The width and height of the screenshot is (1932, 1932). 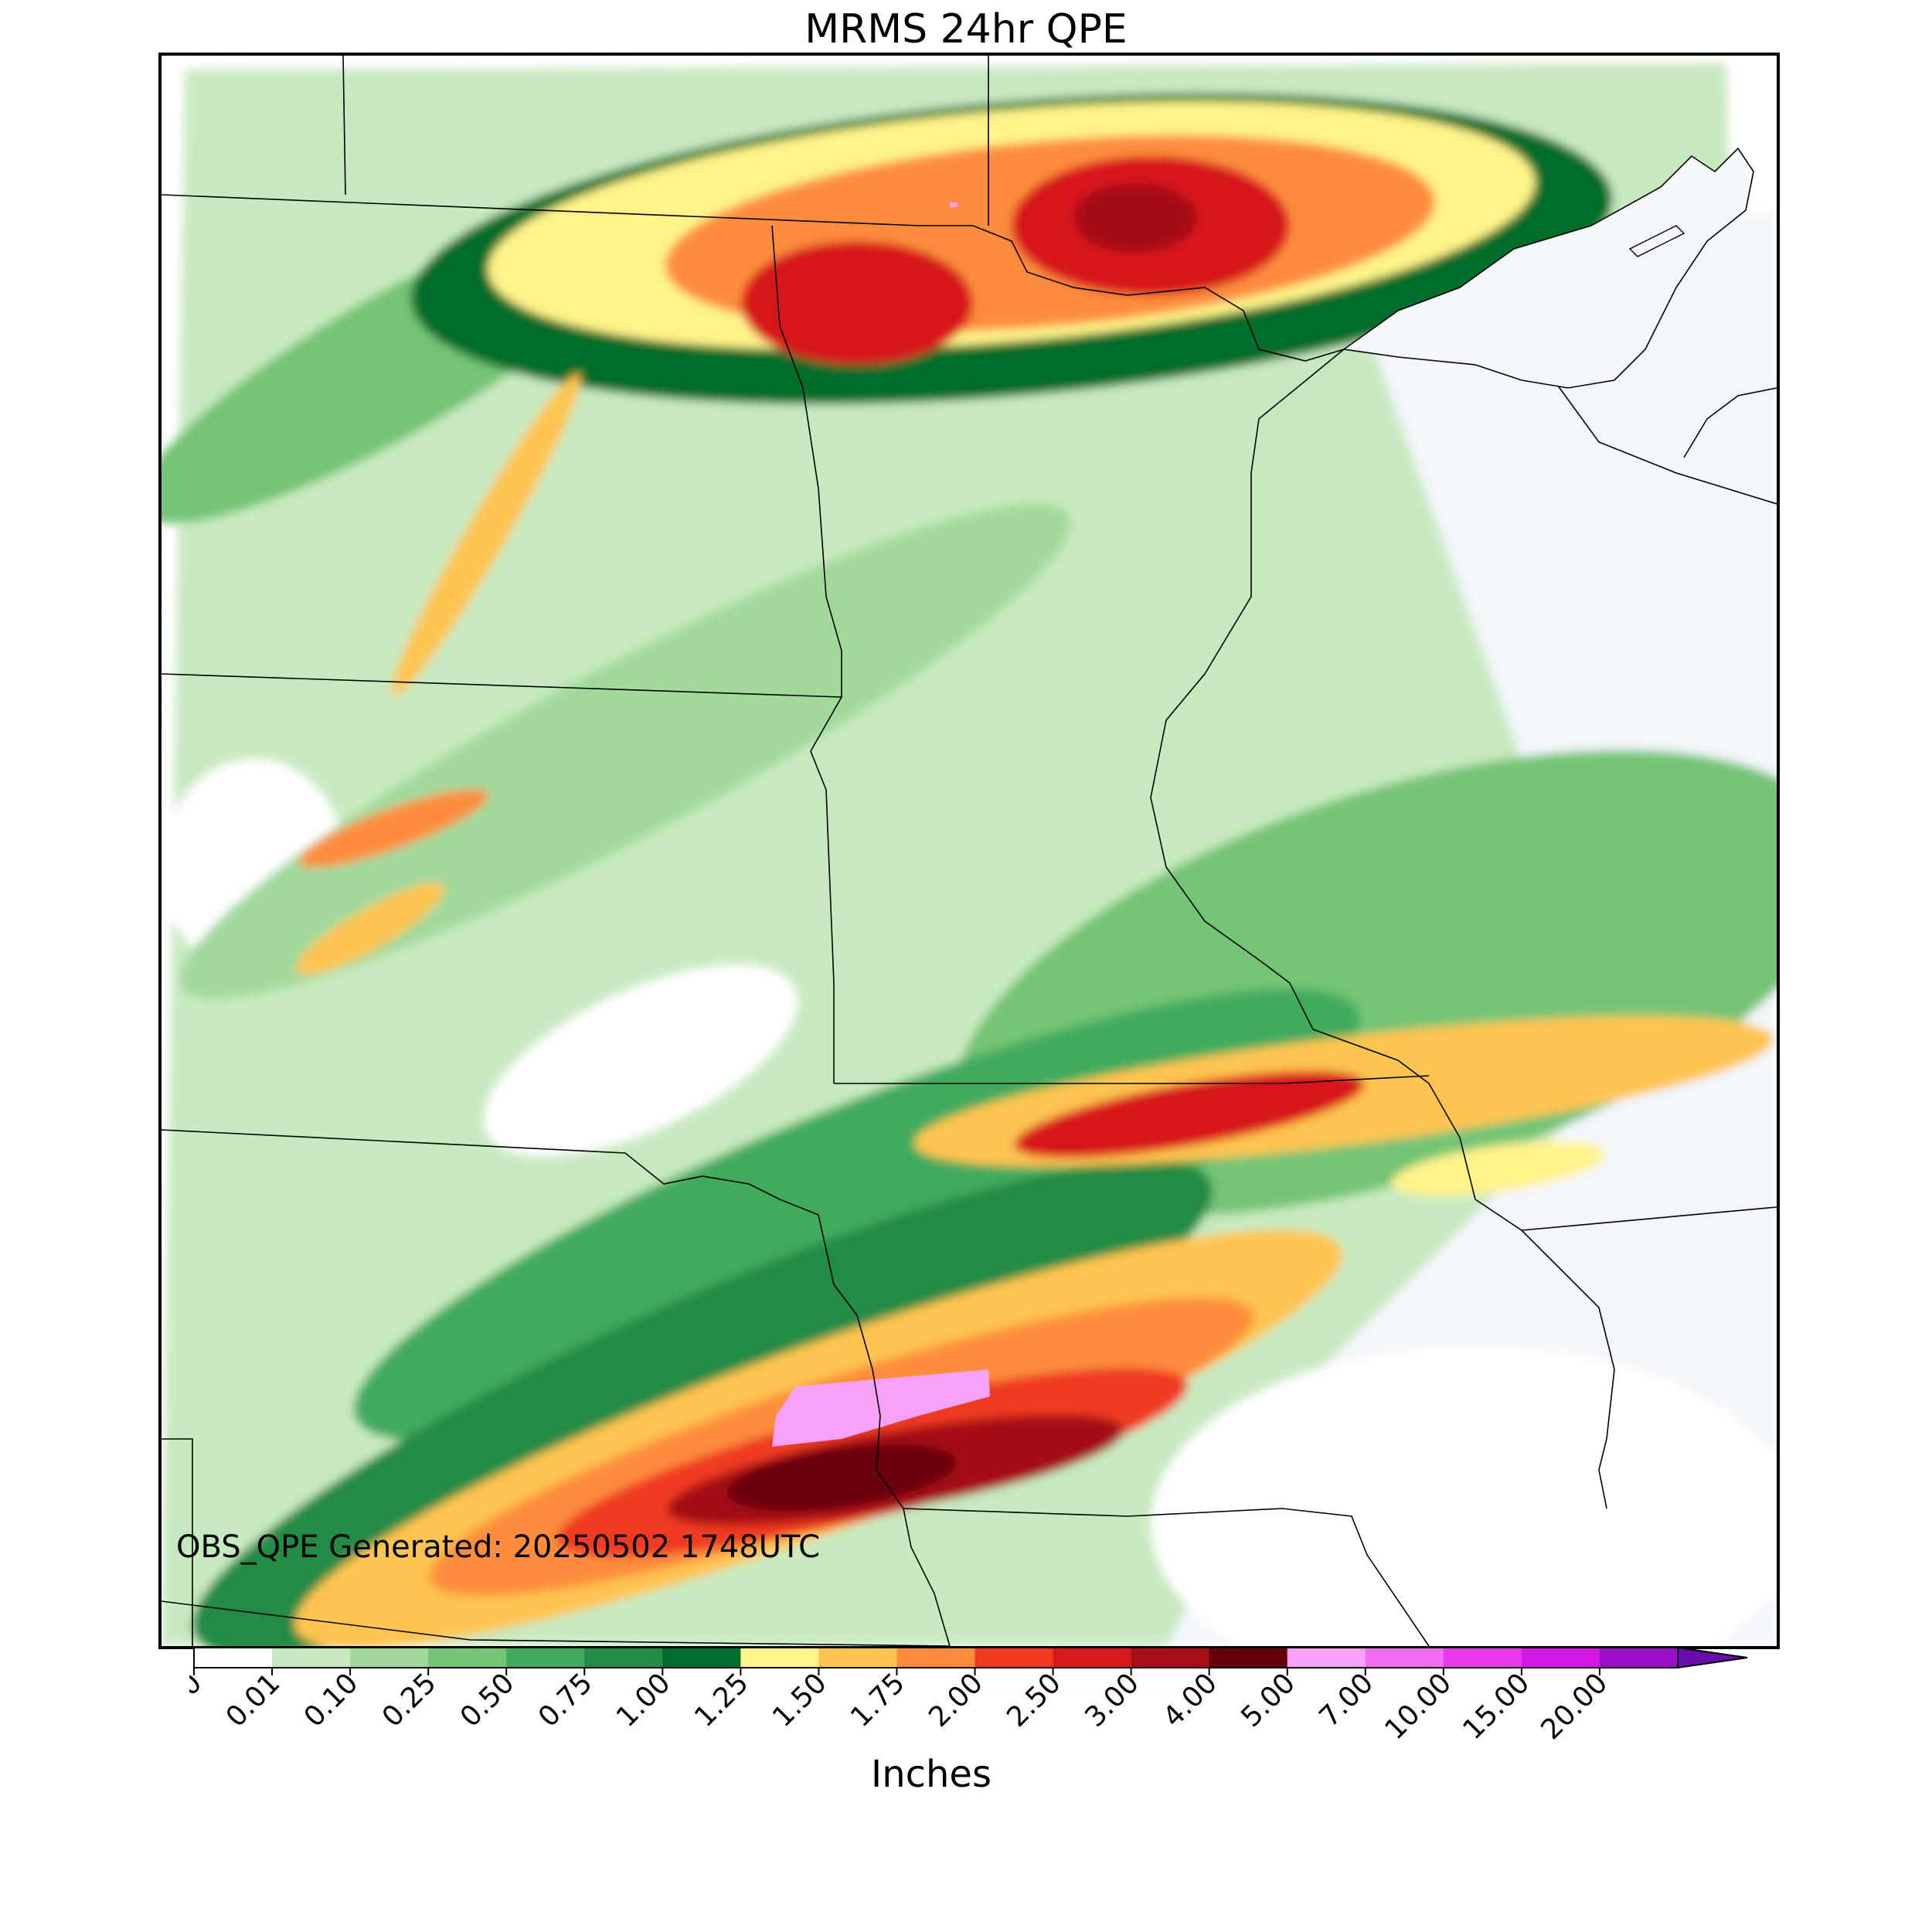 I want to click on colorbar-tick-label: 1.75, so click(x=878, y=1700).